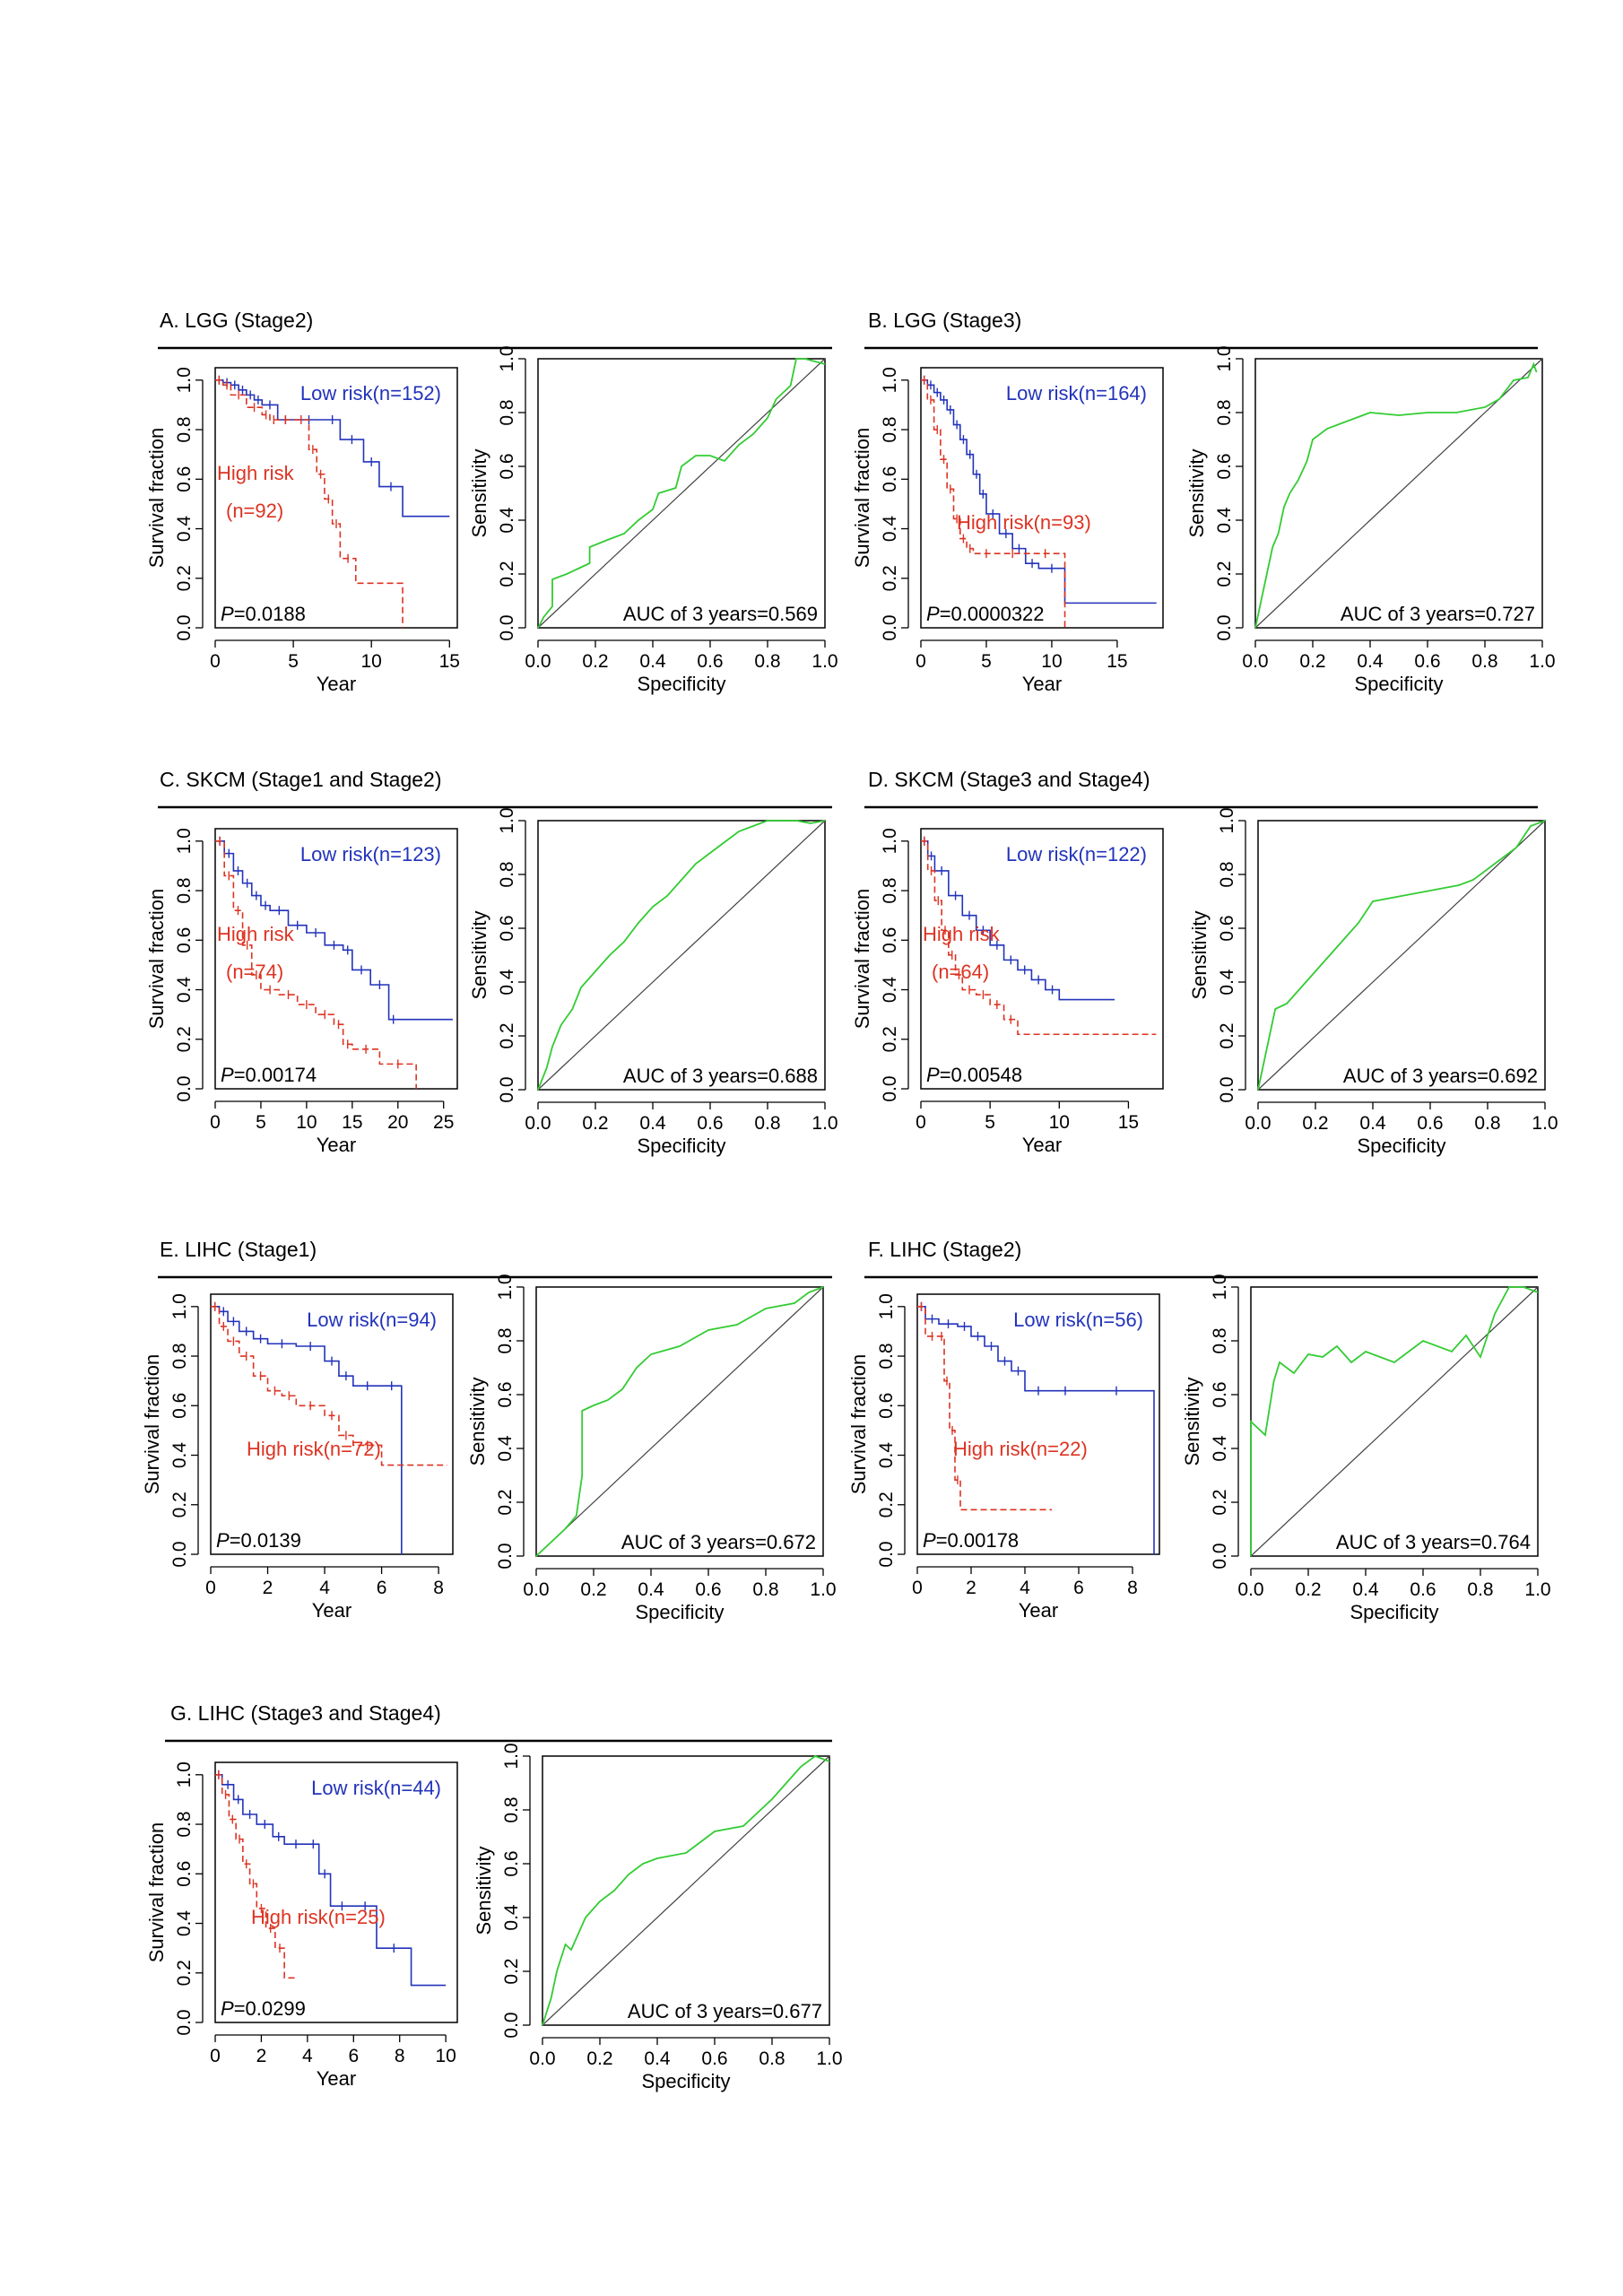 Image resolution: width=1623 pixels, height=2296 pixels. What do you see at coordinates (772, 2058) in the screenshot?
I see `panel-g-roc-x-tick-label: 0.8` at bounding box center [772, 2058].